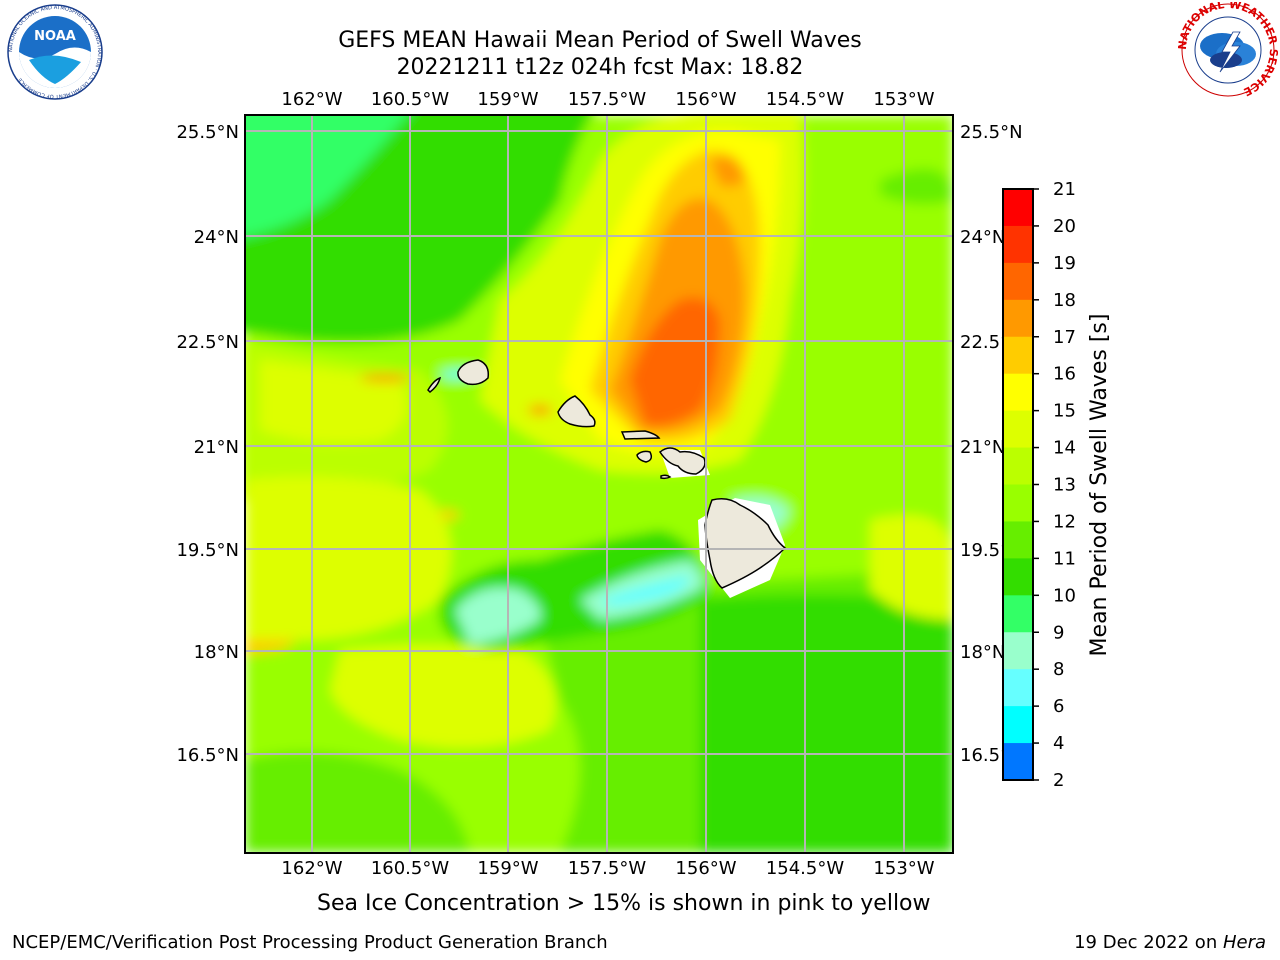 This screenshot has height=960, width=1280. Describe the element at coordinates (805, 99) in the screenshot. I see `lon-label-top-5: 154.5°W` at that location.